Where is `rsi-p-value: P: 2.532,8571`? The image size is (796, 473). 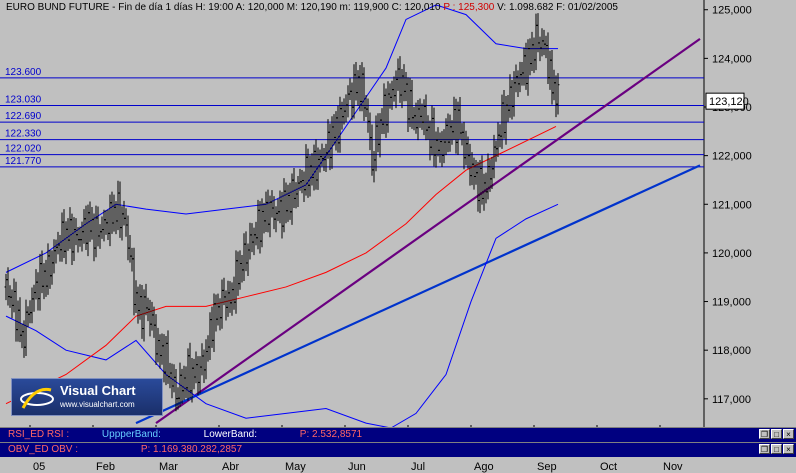
rsi-p-value: P: 2.532,8571 is located at coordinates (331, 434).